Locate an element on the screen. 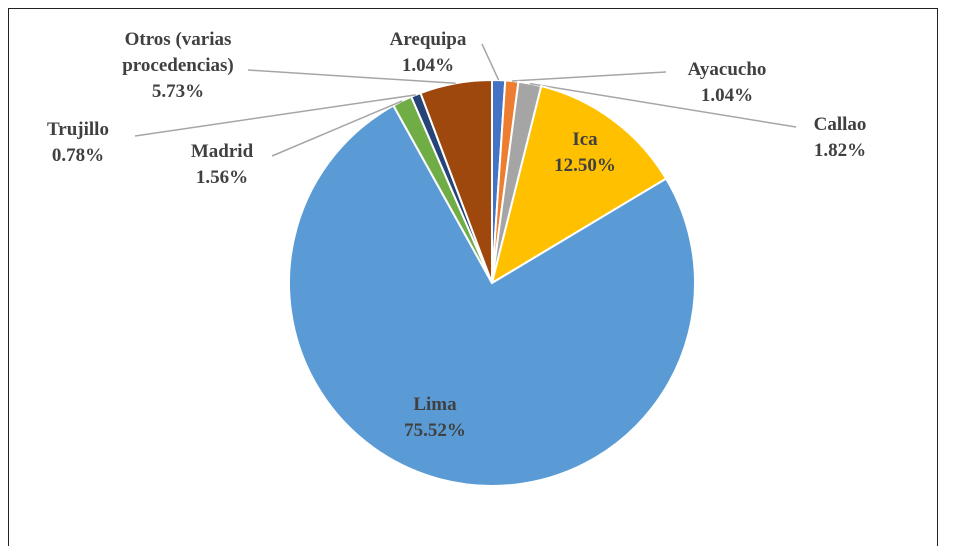 The height and width of the screenshot is (546, 960). data-label: Lima 75.52% is located at coordinates (435, 418).